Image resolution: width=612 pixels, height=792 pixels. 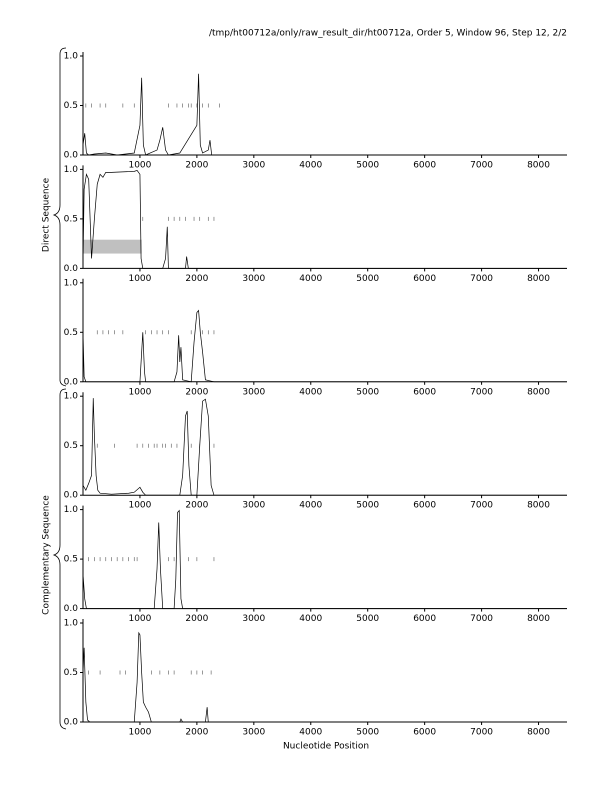 What do you see at coordinates (47, 555) in the screenshot?
I see `group-label: Complementary Sequence` at bounding box center [47, 555].